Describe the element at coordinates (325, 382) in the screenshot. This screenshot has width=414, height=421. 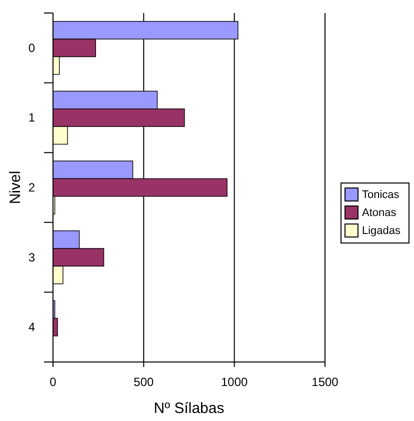
I see `x-tick-label: 1500` at that location.